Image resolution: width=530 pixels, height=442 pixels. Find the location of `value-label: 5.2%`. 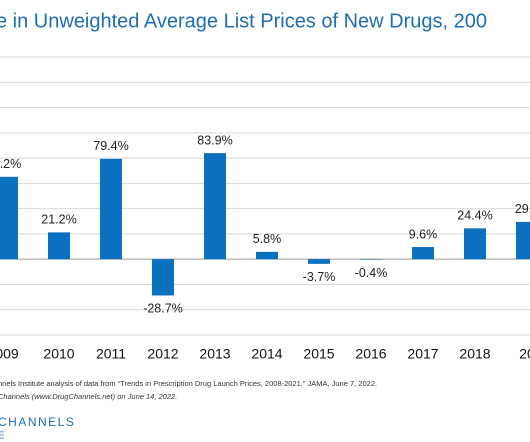

value-label: 5.2% is located at coordinates (10, 164).